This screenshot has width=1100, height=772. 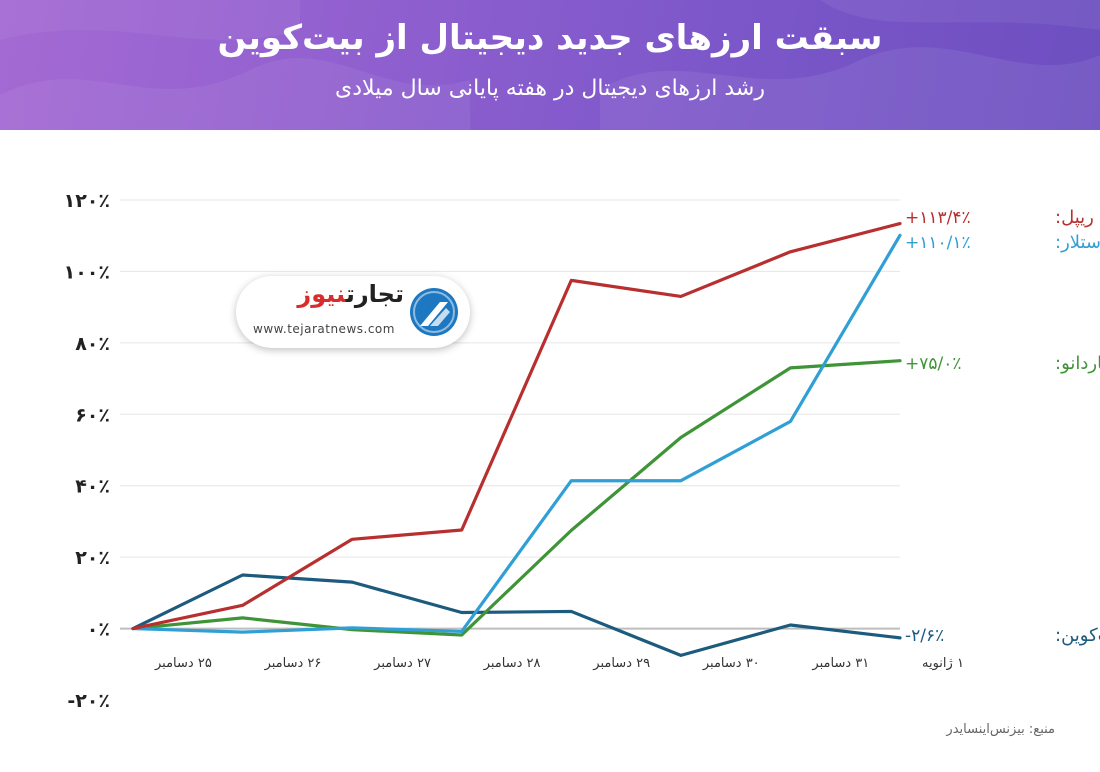 I want to click on series-end-value: -۲/۶٪, so click(x=924, y=636).